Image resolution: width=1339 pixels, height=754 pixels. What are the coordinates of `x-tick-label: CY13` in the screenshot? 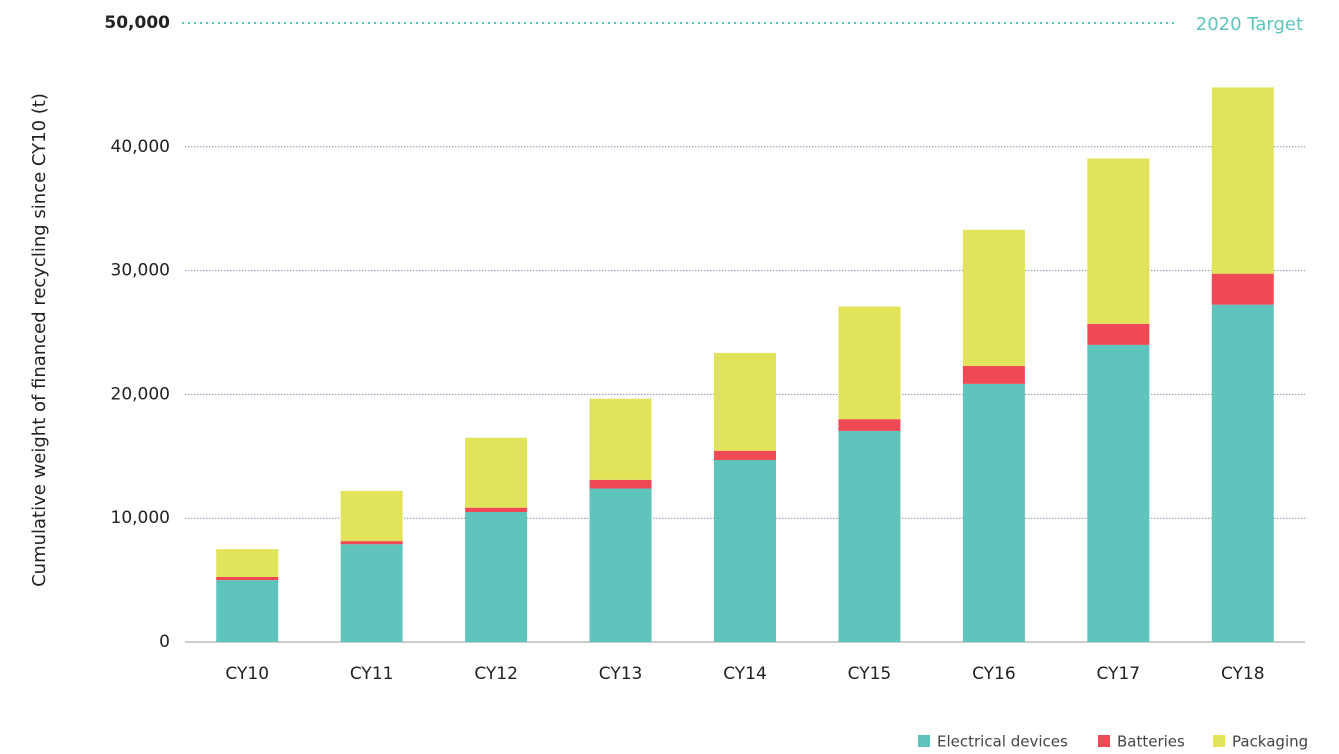 It's located at (621, 674).